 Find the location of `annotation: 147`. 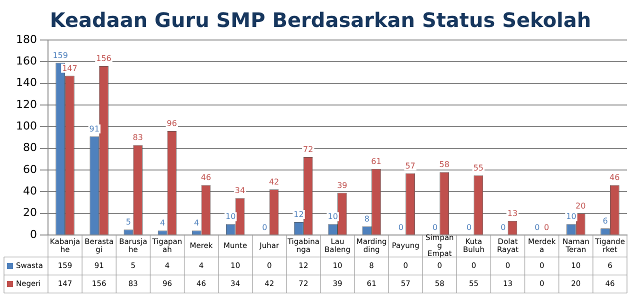

annotation: 147 is located at coordinates (70, 68).